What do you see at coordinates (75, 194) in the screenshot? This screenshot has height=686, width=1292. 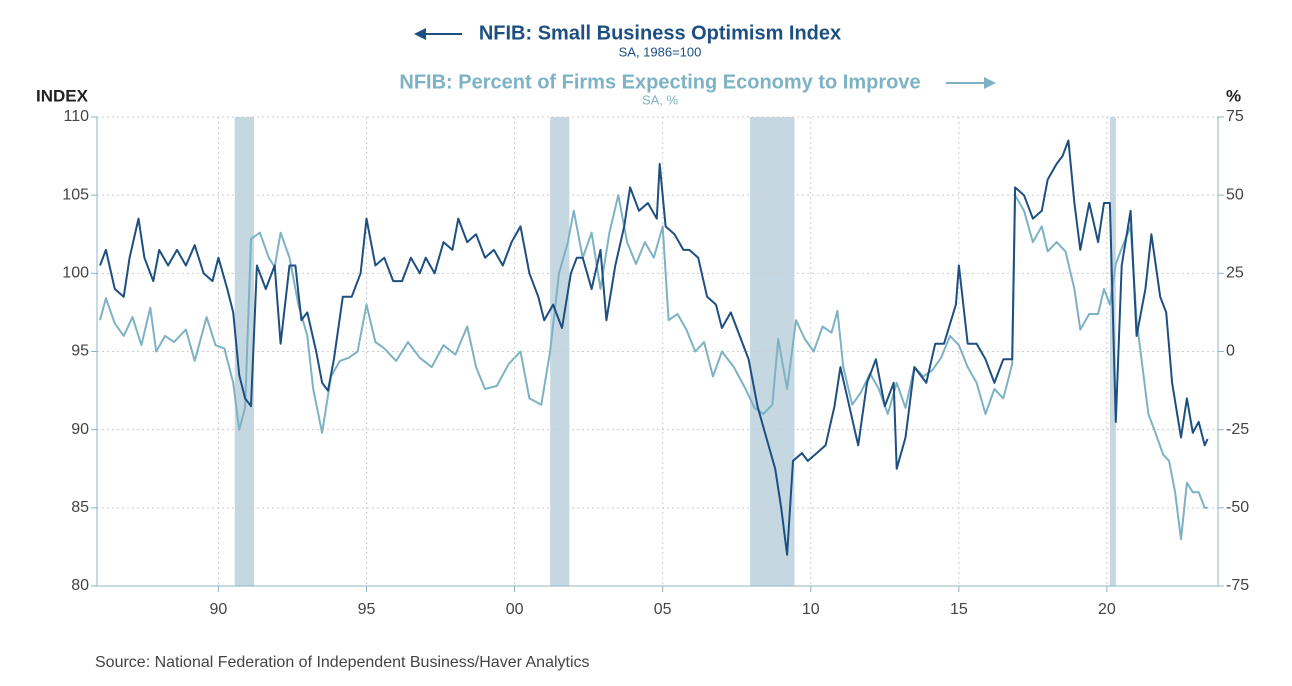 I see `y-tick-label: 105` at bounding box center [75, 194].